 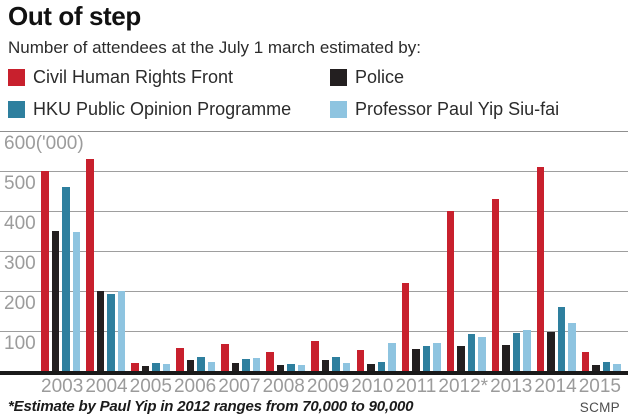 What do you see at coordinates (133, 77) in the screenshot?
I see `legend-label: Civil Human Rights Front` at bounding box center [133, 77].